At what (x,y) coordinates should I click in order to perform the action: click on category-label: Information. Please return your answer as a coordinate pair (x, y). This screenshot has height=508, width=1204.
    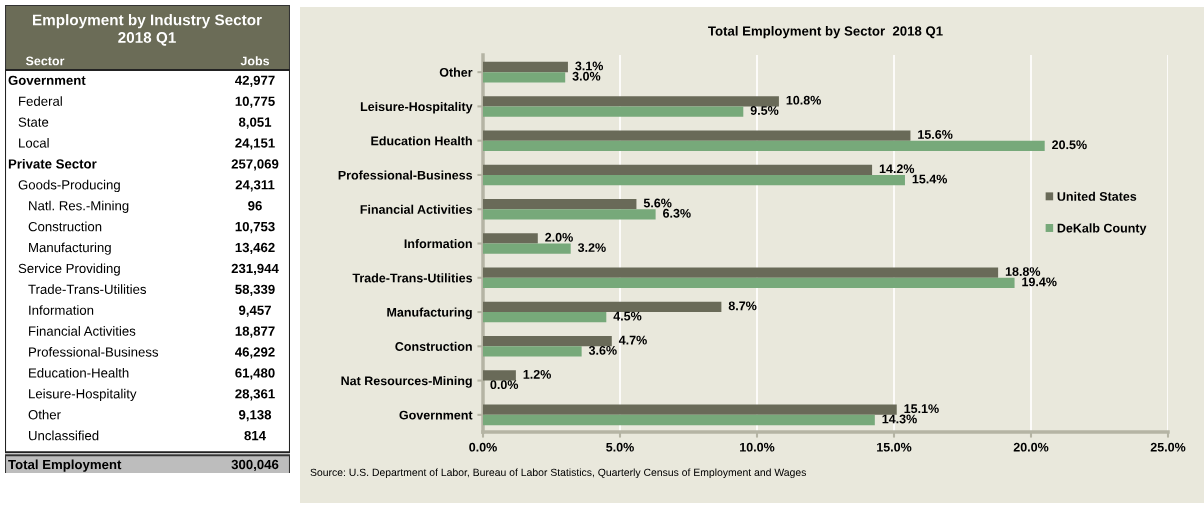
    Looking at the image, I should click on (61, 310).